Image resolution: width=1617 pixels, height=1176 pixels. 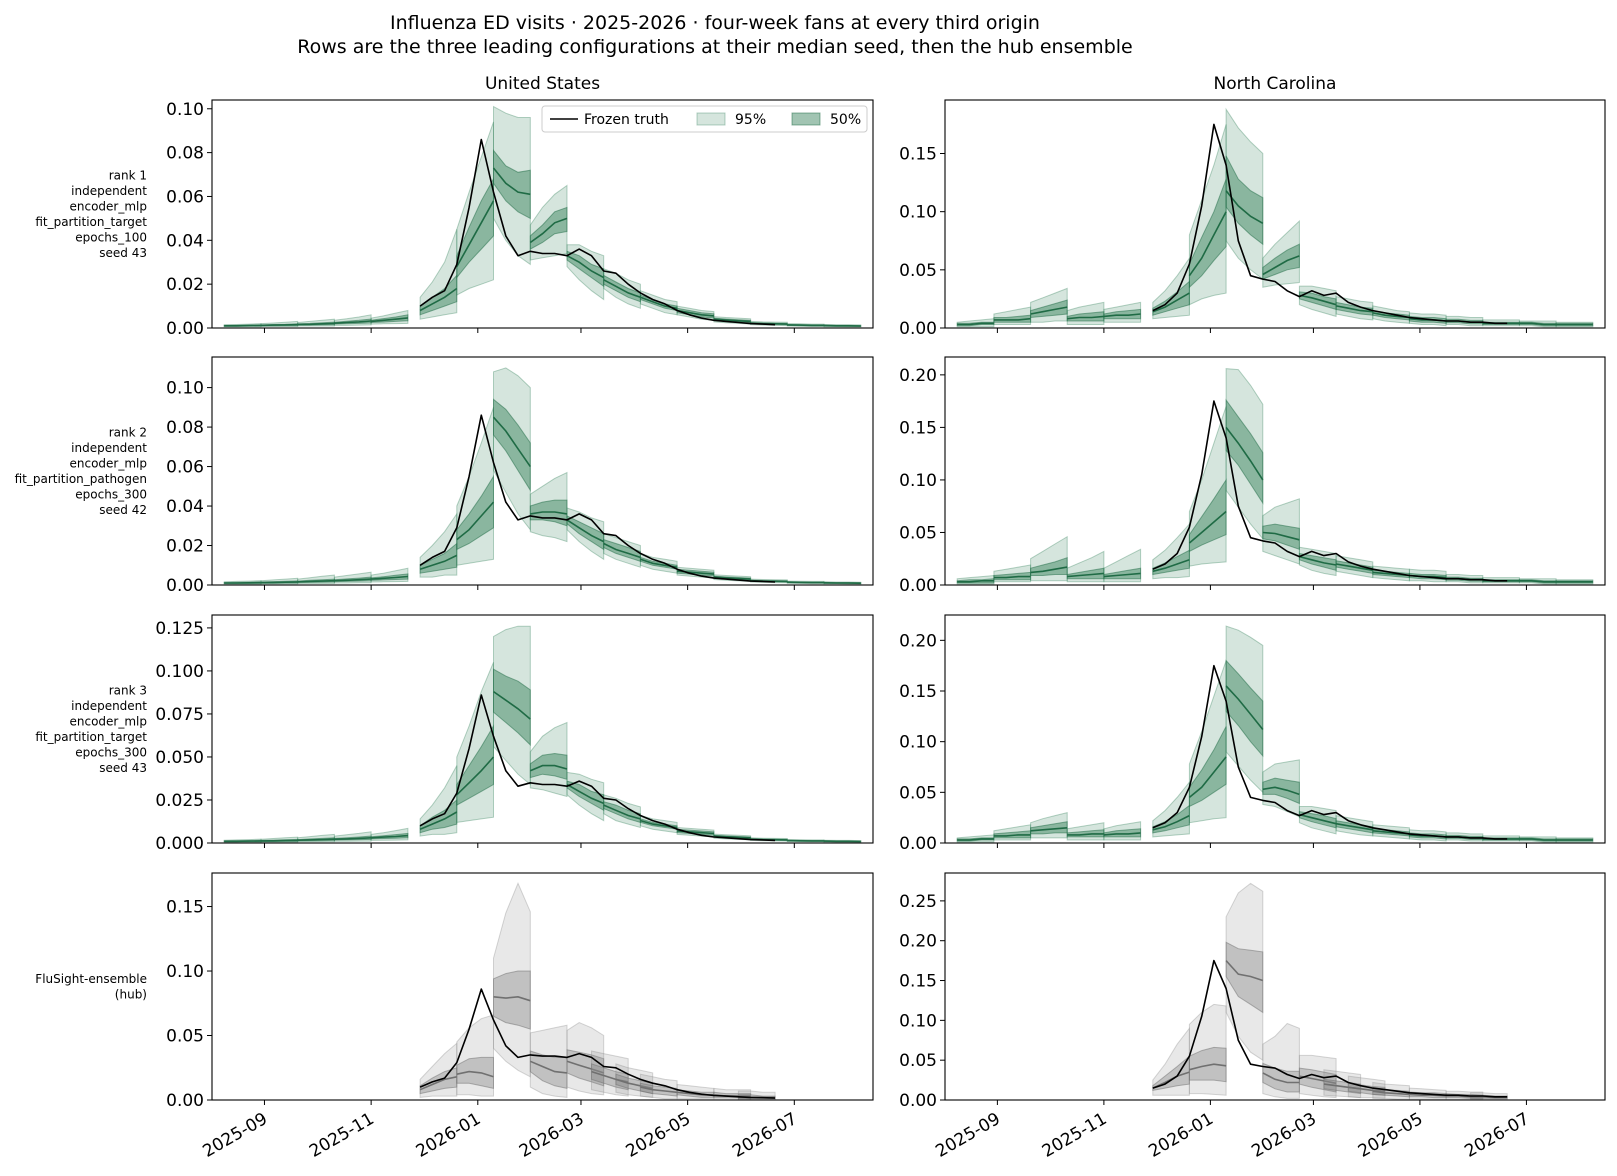 What do you see at coordinates (918, 641) in the screenshot?
I see `y-tick-label: 0.20` at bounding box center [918, 641].